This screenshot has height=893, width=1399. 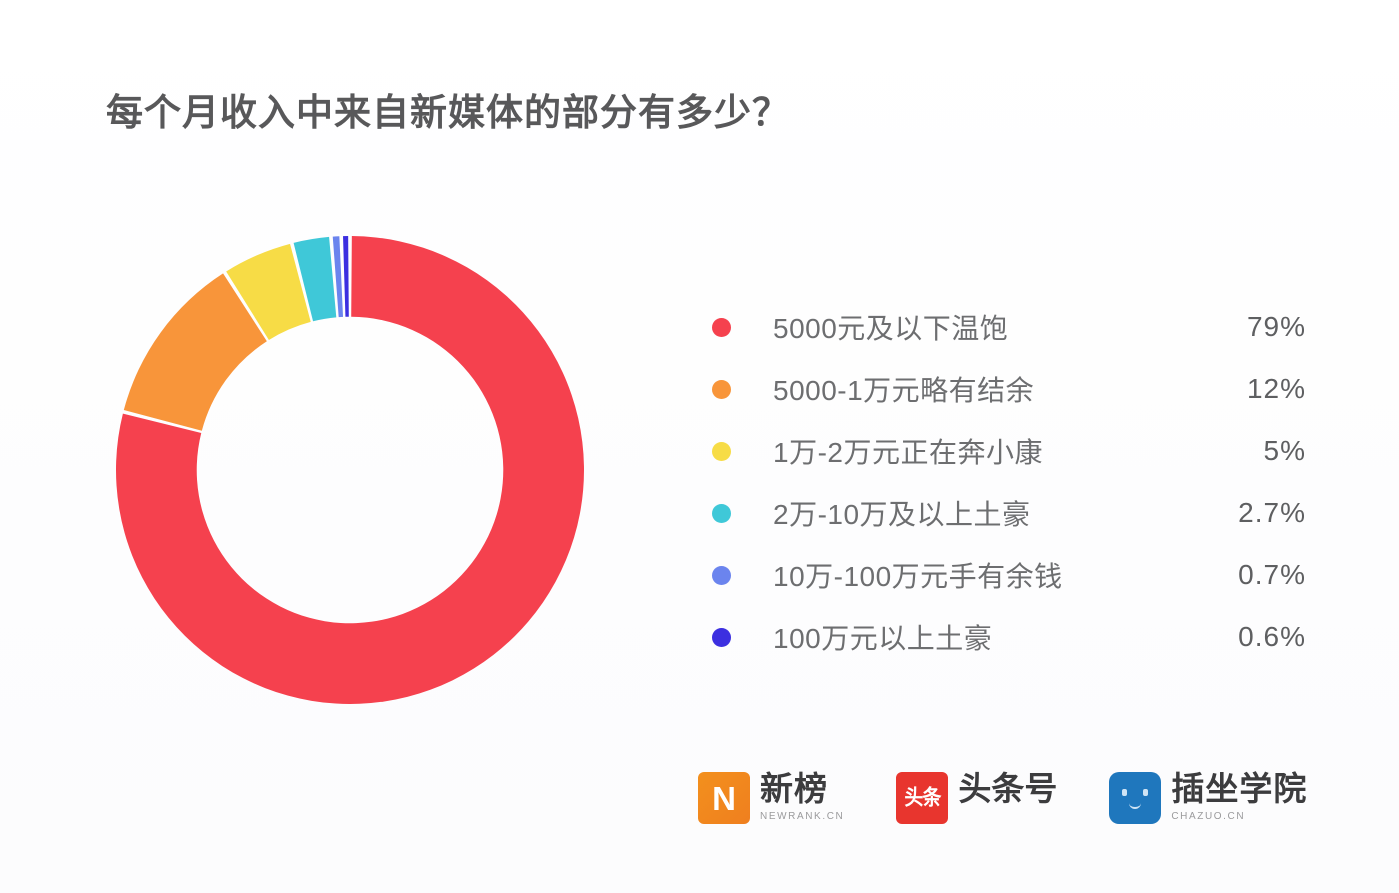 I want to click on footer-logo-bar: N 新榜 NEWRANK.CN 头条 头条号, so click(x=1003, y=797).